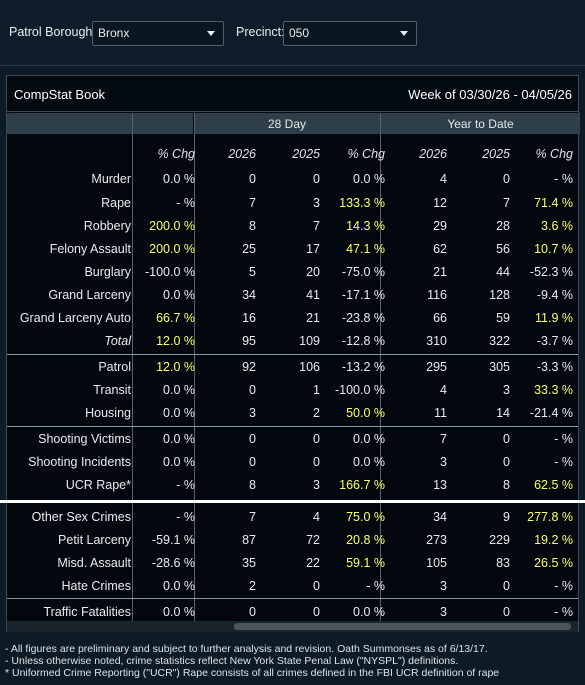 The height and width of the screenshot is (685, 585). I want to click on table-row: Burglary -100.0 % 5 20 -75.0 % 21 44 -52.3 %, so click(292, 272).